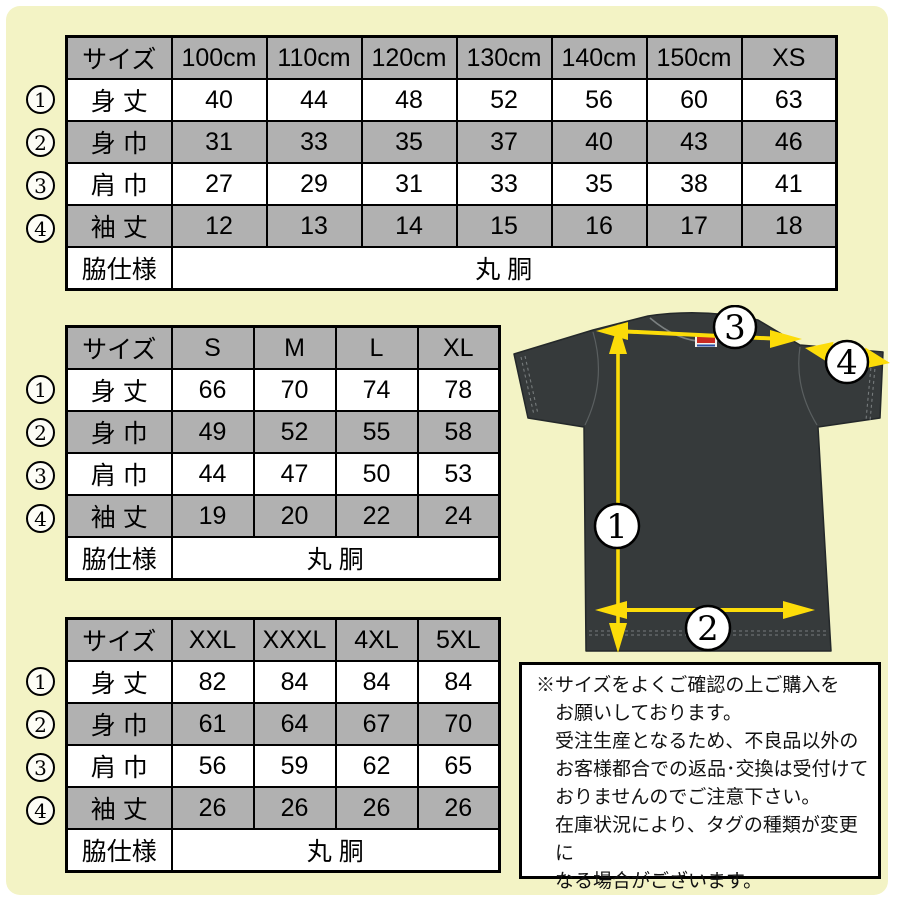  Describe the element at coordinates (314, 100) in the screenshot. I see `measure-value-cell: 44` at that location.